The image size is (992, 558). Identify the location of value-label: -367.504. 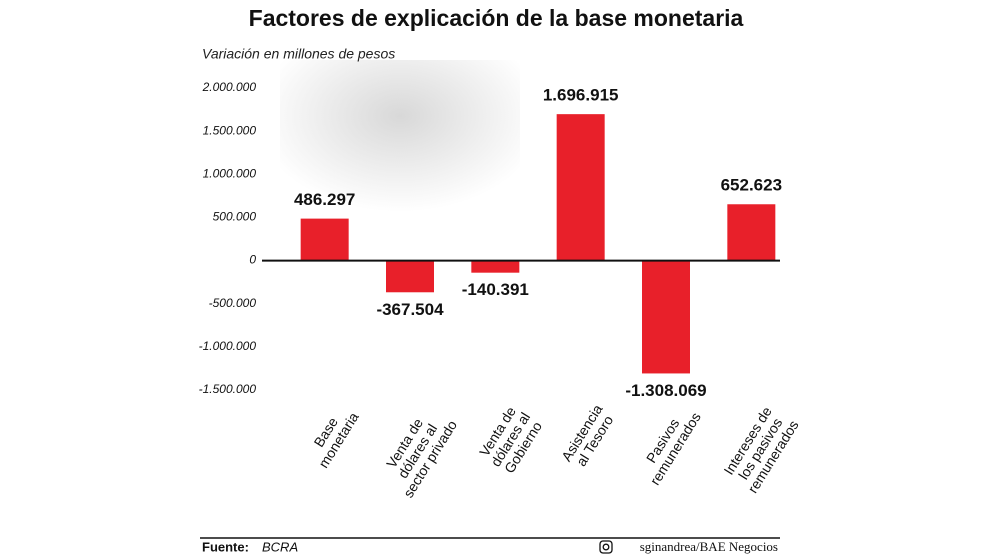
(410, 309).